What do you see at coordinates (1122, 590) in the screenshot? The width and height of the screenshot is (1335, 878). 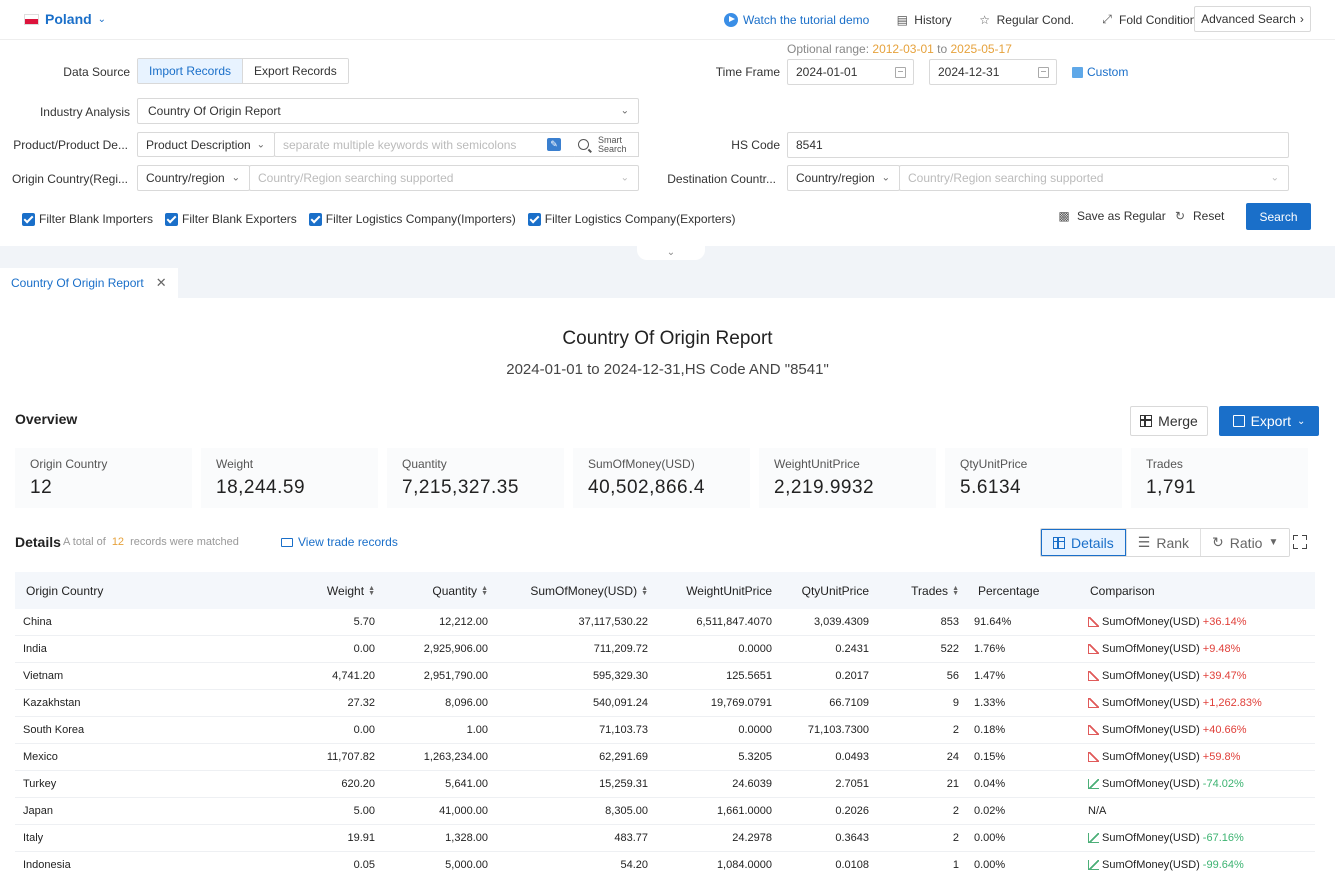 I see `col-comparison: Comparison` at bounding box center [1122, 590].